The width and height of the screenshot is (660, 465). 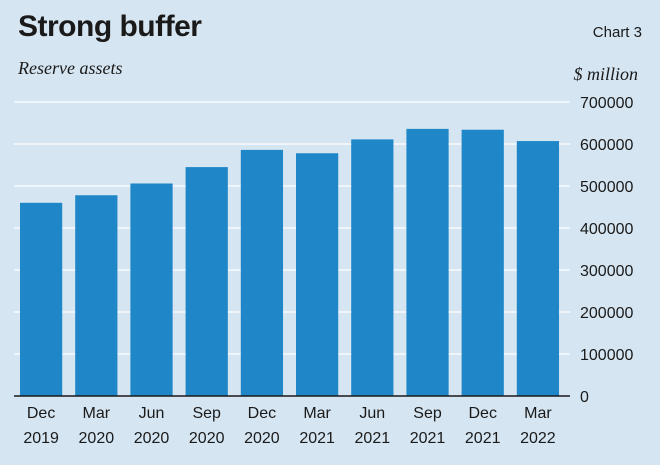 What do you see at coordinates (606, 103) in the screenshot?
I see `y-tick-label: 700000` at bounding box center [606, 103].